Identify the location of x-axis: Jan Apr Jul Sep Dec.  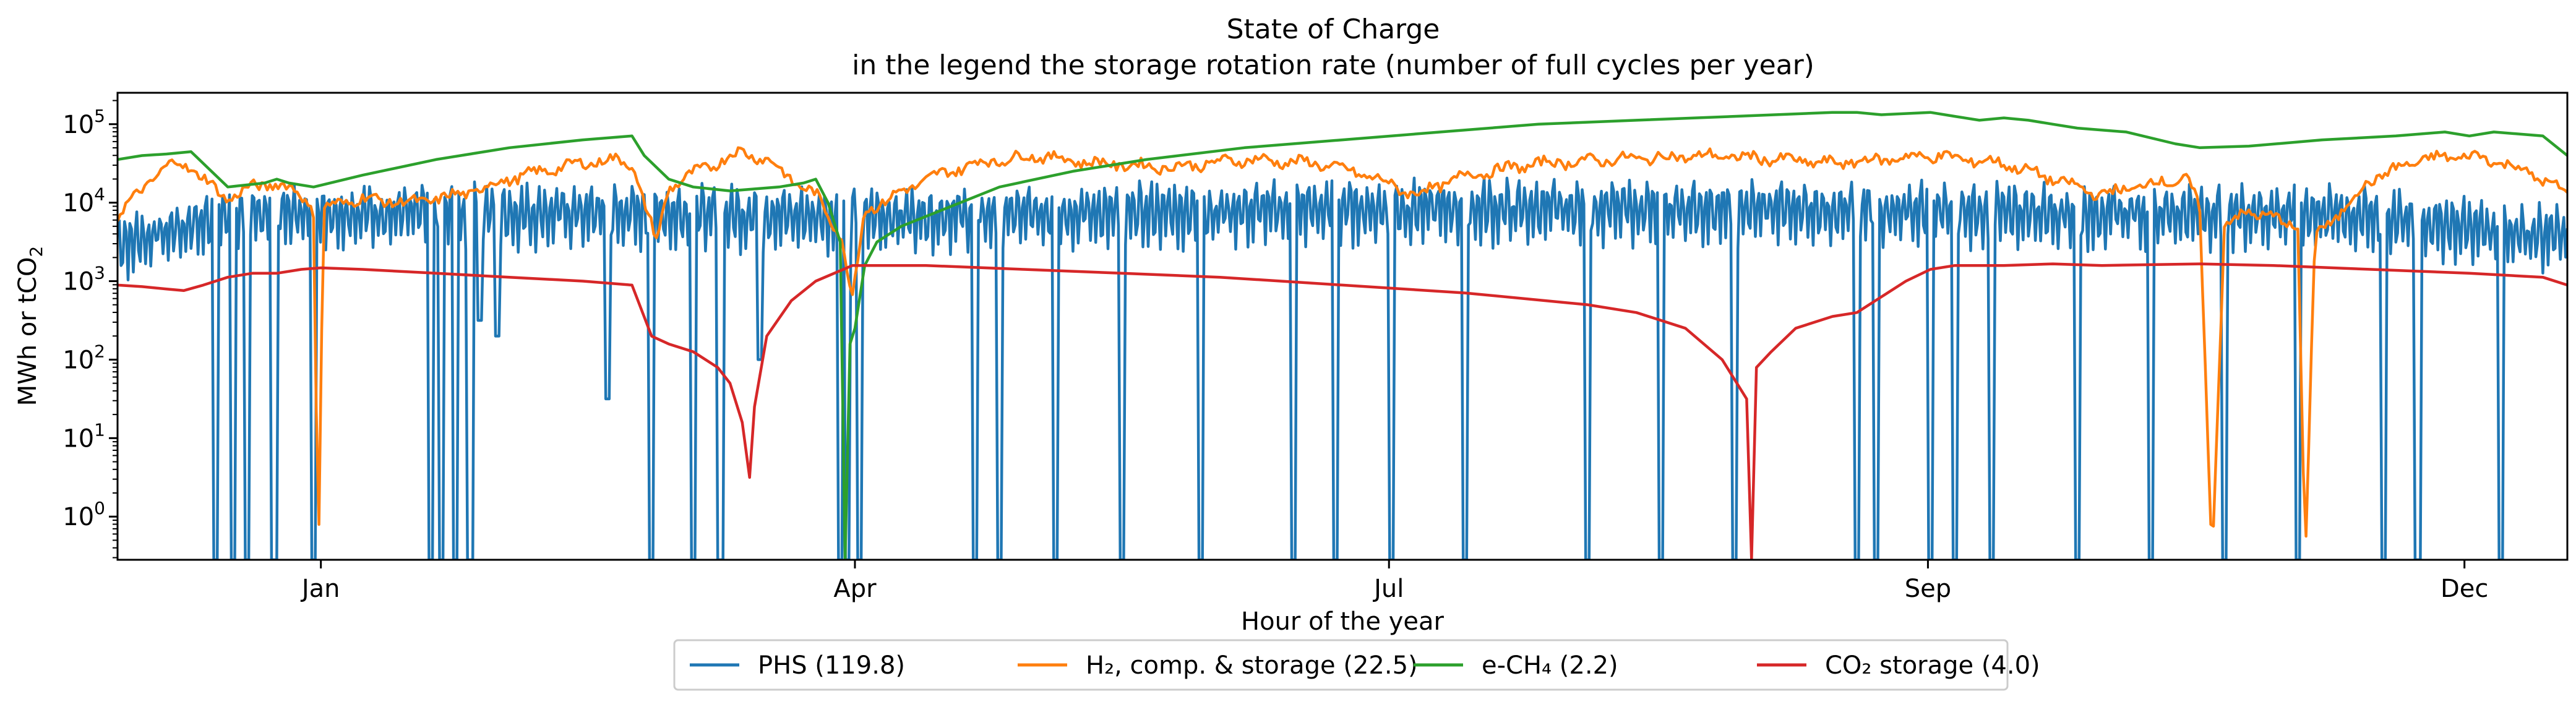
(1394, 581).